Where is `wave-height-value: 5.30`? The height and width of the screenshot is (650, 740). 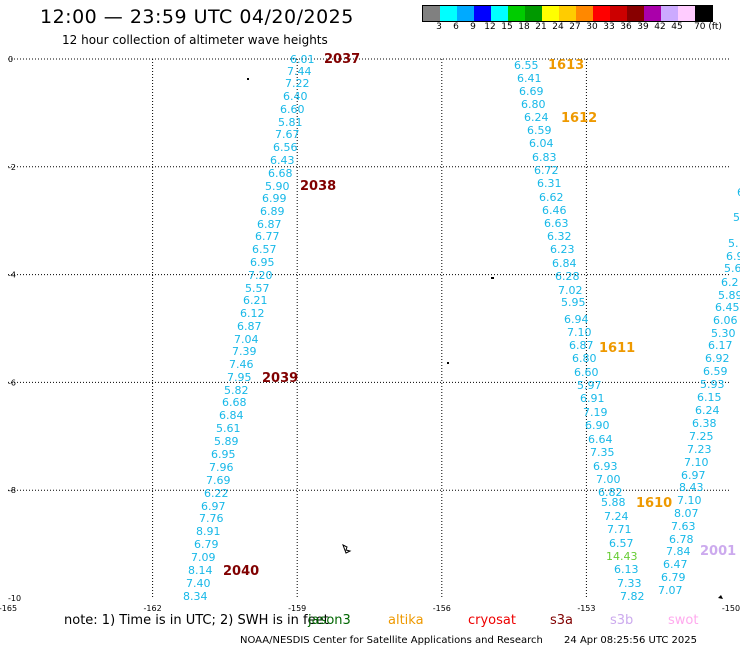
wave-height-value: 5.30 is located at coordinates (723, 333).